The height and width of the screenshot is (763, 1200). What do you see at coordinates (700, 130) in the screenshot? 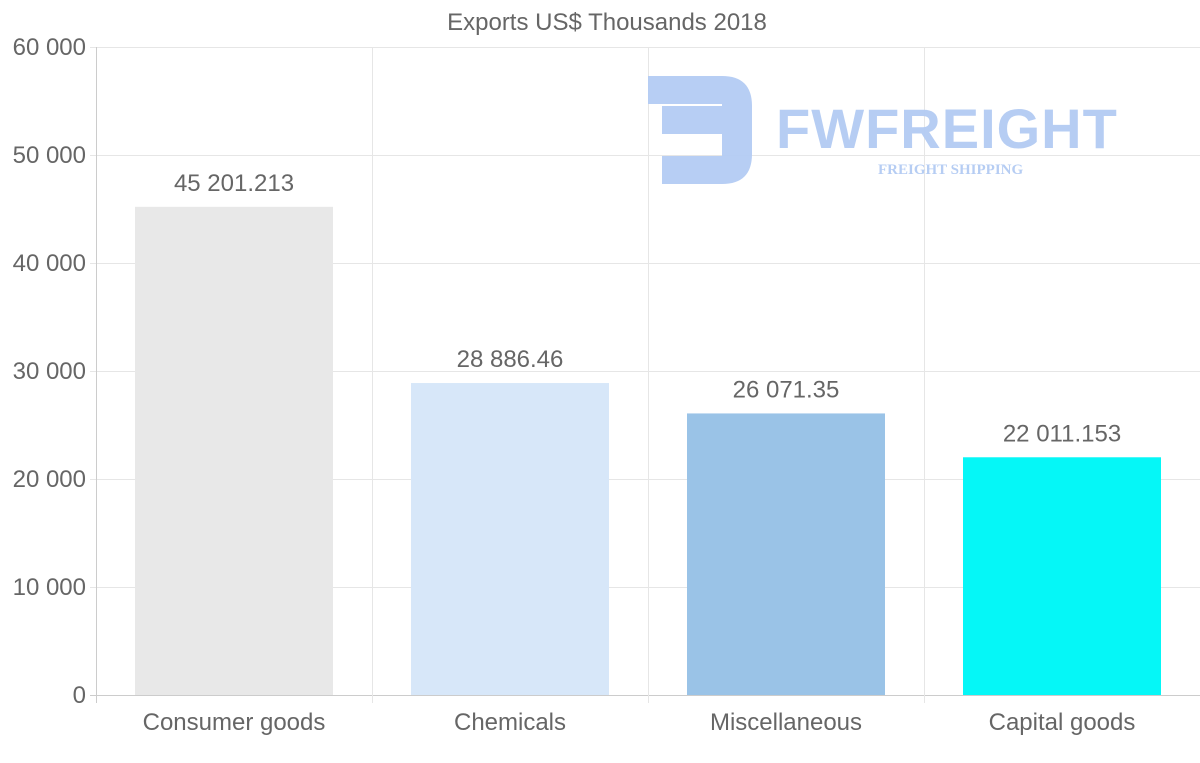
I see `watermark-logo-icon` at bounding box center [700, 130].